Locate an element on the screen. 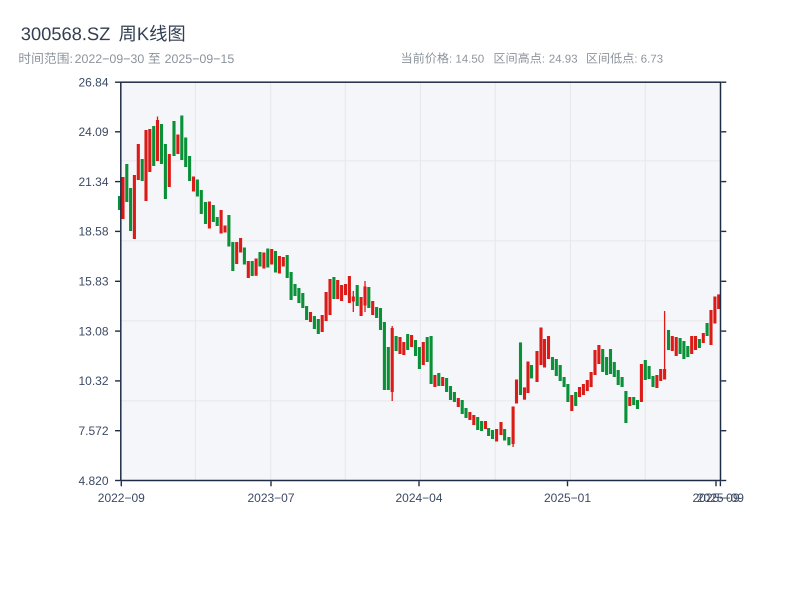 This screenshot has height=600, width=800. svg-text: 18.58 is located at coordinates (93, 232).